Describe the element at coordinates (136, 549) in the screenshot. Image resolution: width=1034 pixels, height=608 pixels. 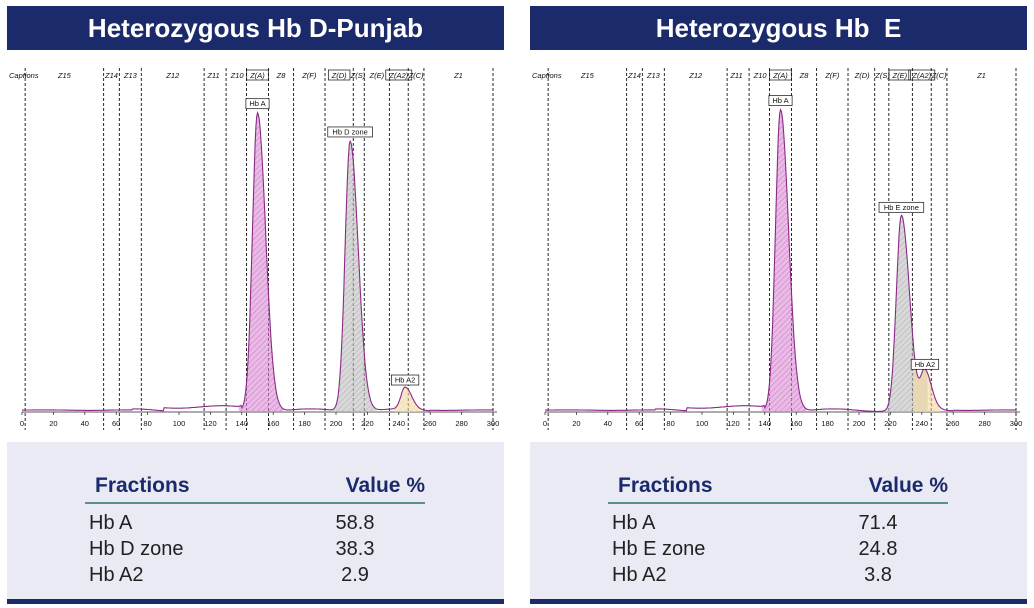
I see `fraction-name: Hb D zone` at that location.